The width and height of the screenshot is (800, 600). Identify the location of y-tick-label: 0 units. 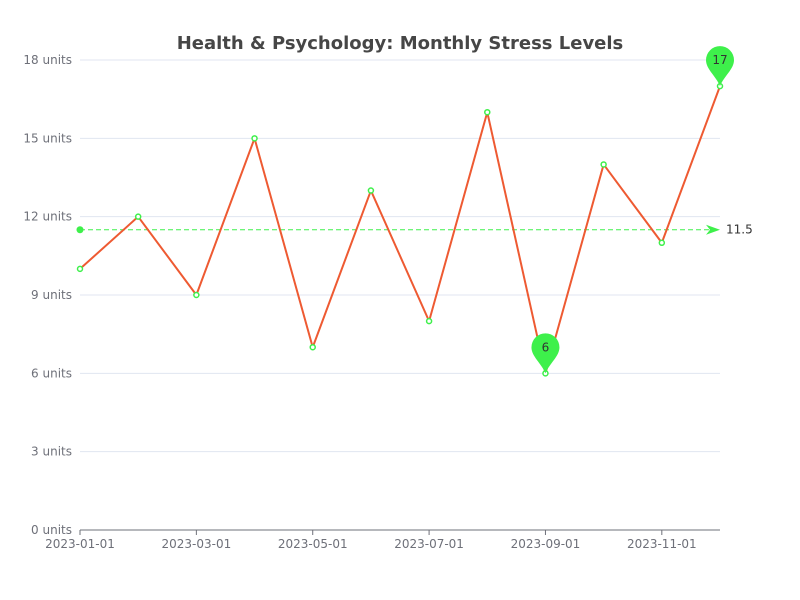
(51, 530).